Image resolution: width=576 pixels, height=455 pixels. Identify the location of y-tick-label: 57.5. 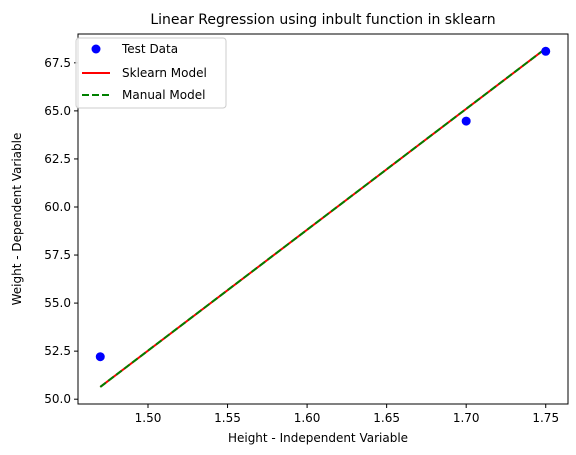
(57, 255).